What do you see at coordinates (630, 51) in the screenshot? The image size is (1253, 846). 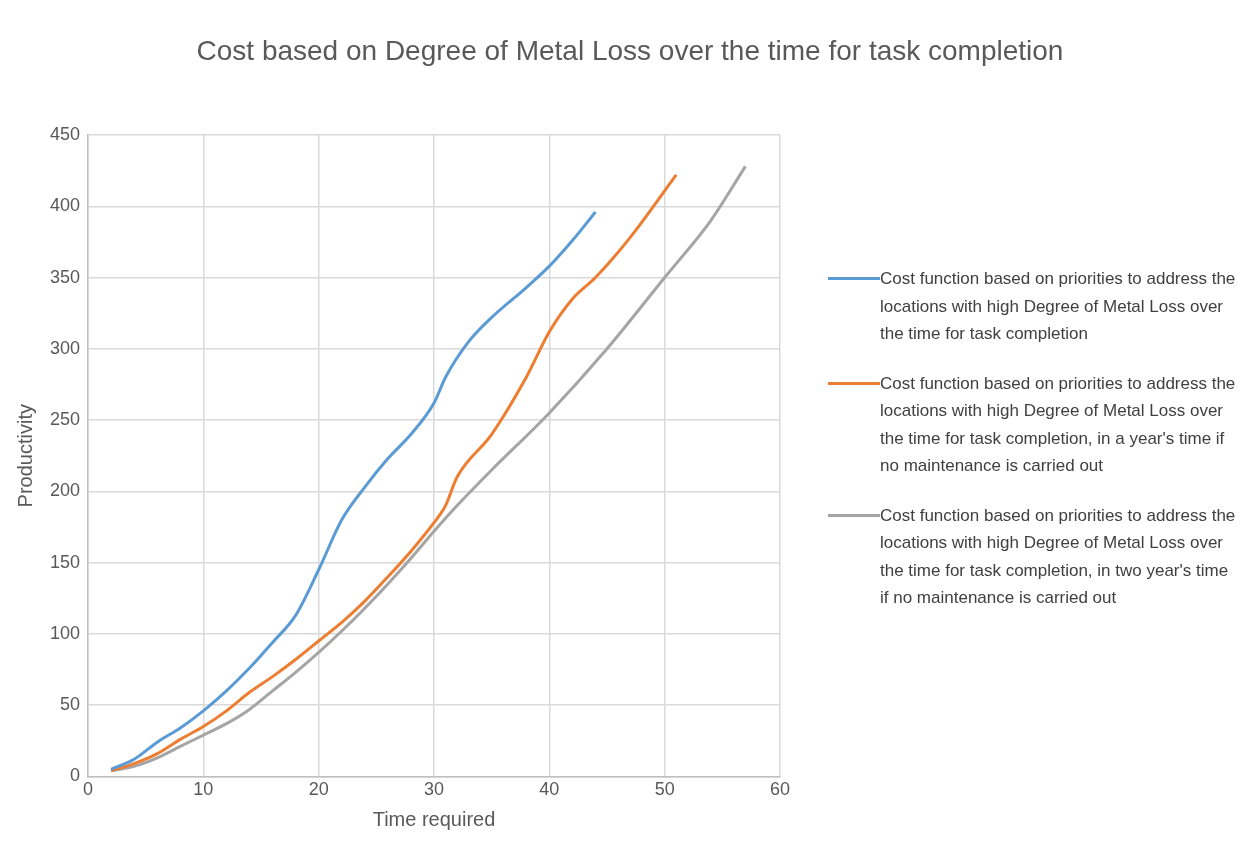 I see `chart-title: Cost based on Degree of Metal Loss over the time for task completion` at bounding box center [630, 51].